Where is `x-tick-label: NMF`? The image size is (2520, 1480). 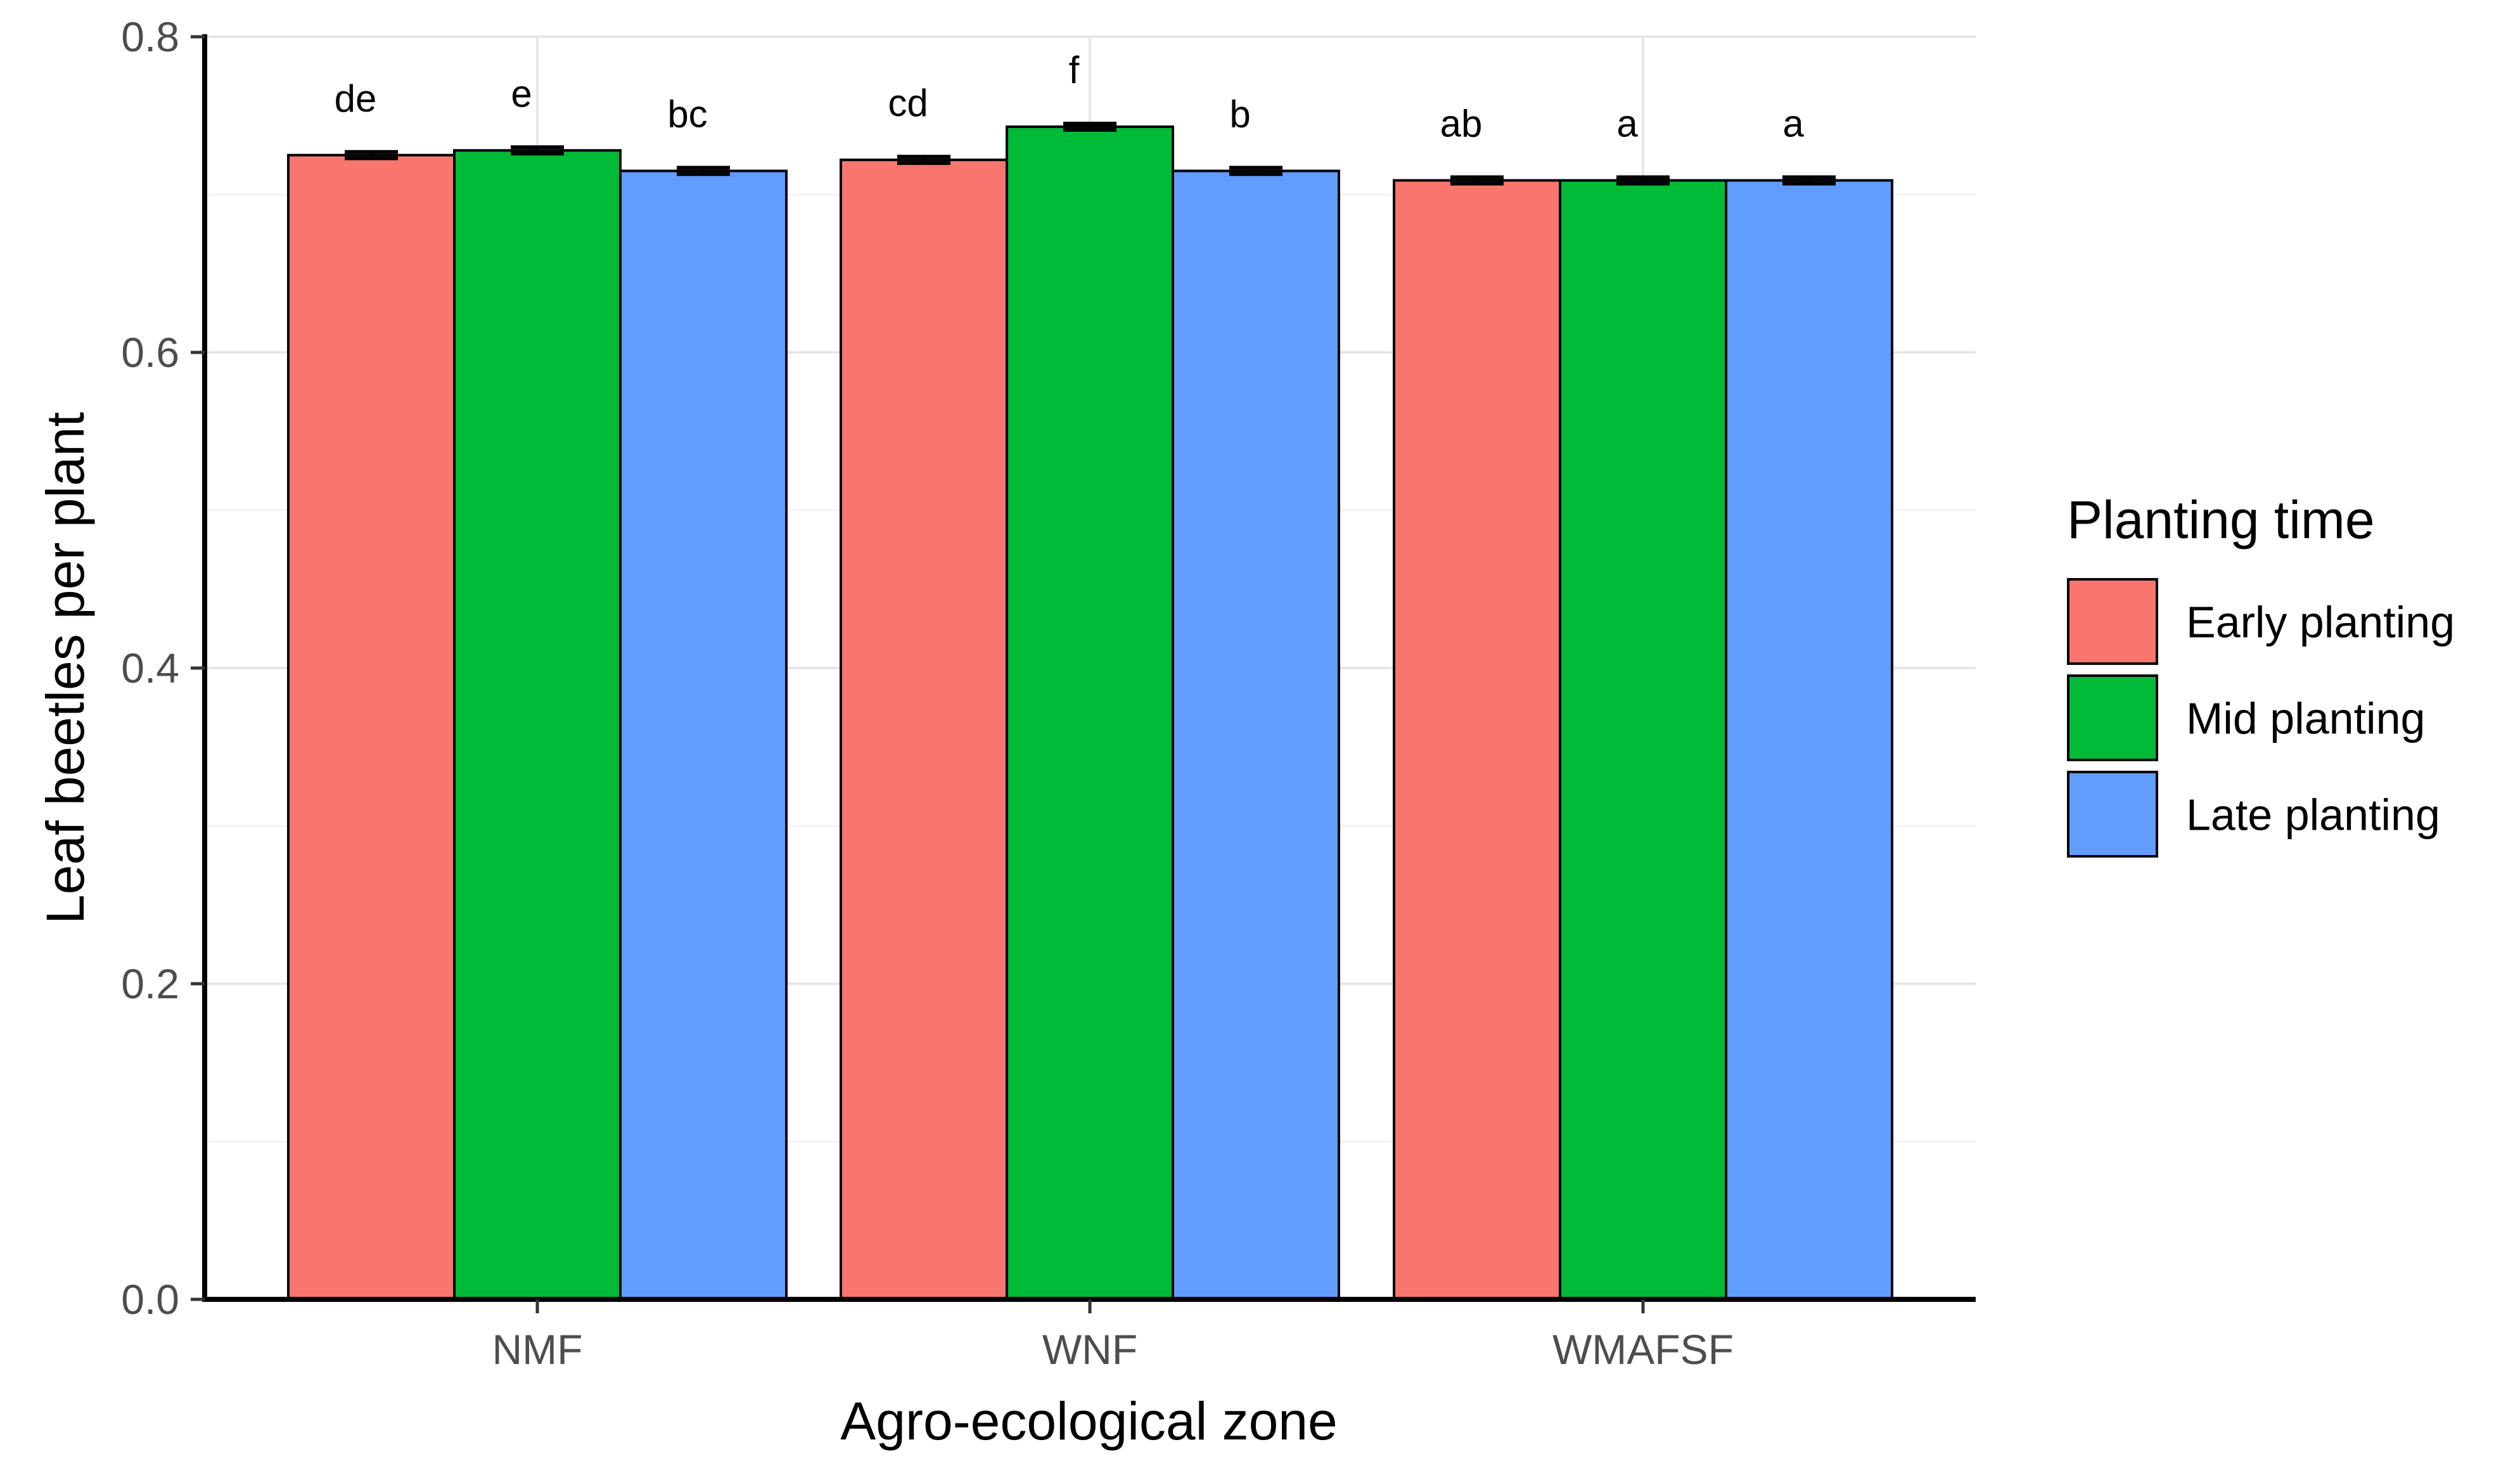 x-tick-label: NMF is located at coordinates (537, 1349).